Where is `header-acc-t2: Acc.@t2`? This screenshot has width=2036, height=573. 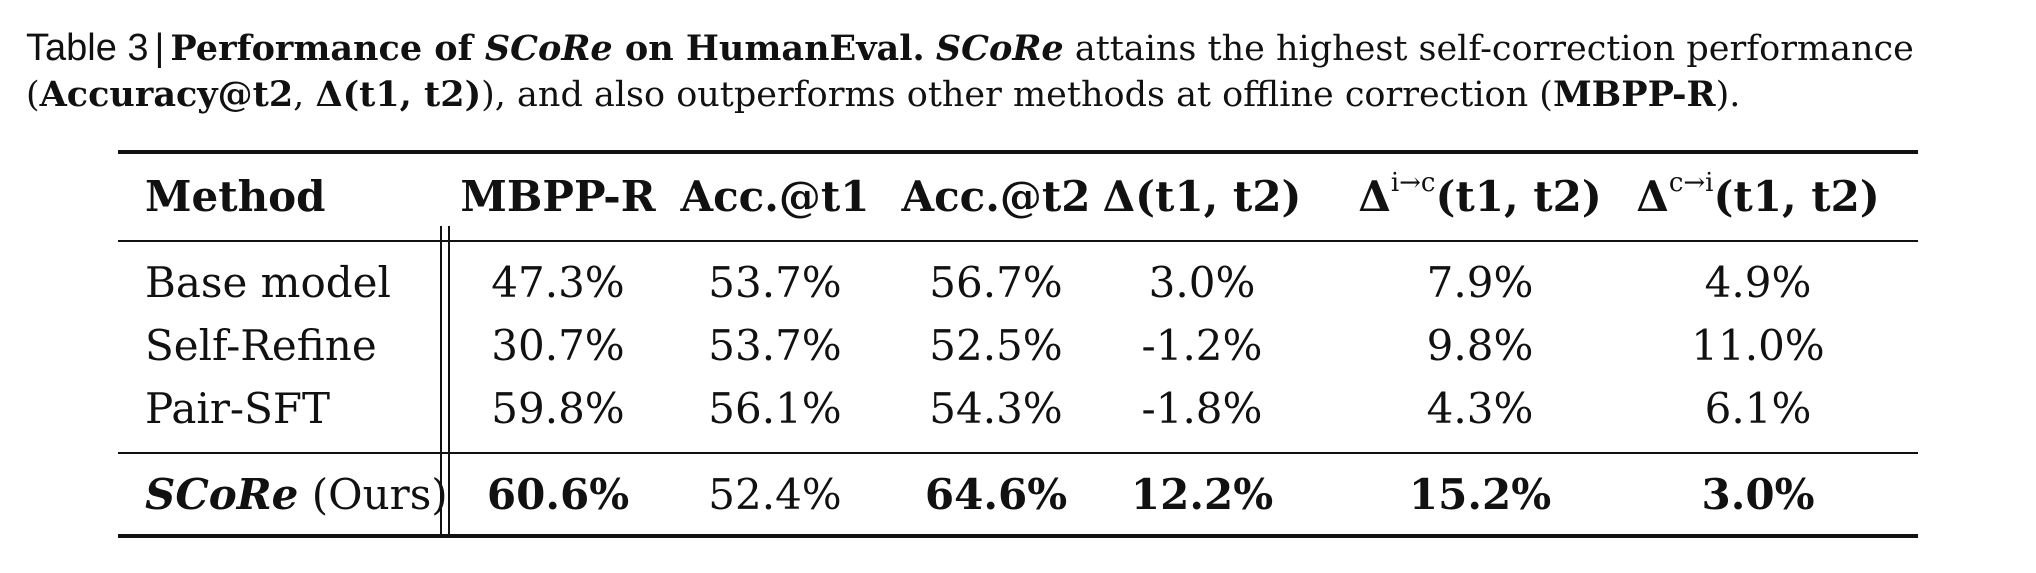
header-acc-t2: Acc.@t2 is located at coordinates (996, 196).